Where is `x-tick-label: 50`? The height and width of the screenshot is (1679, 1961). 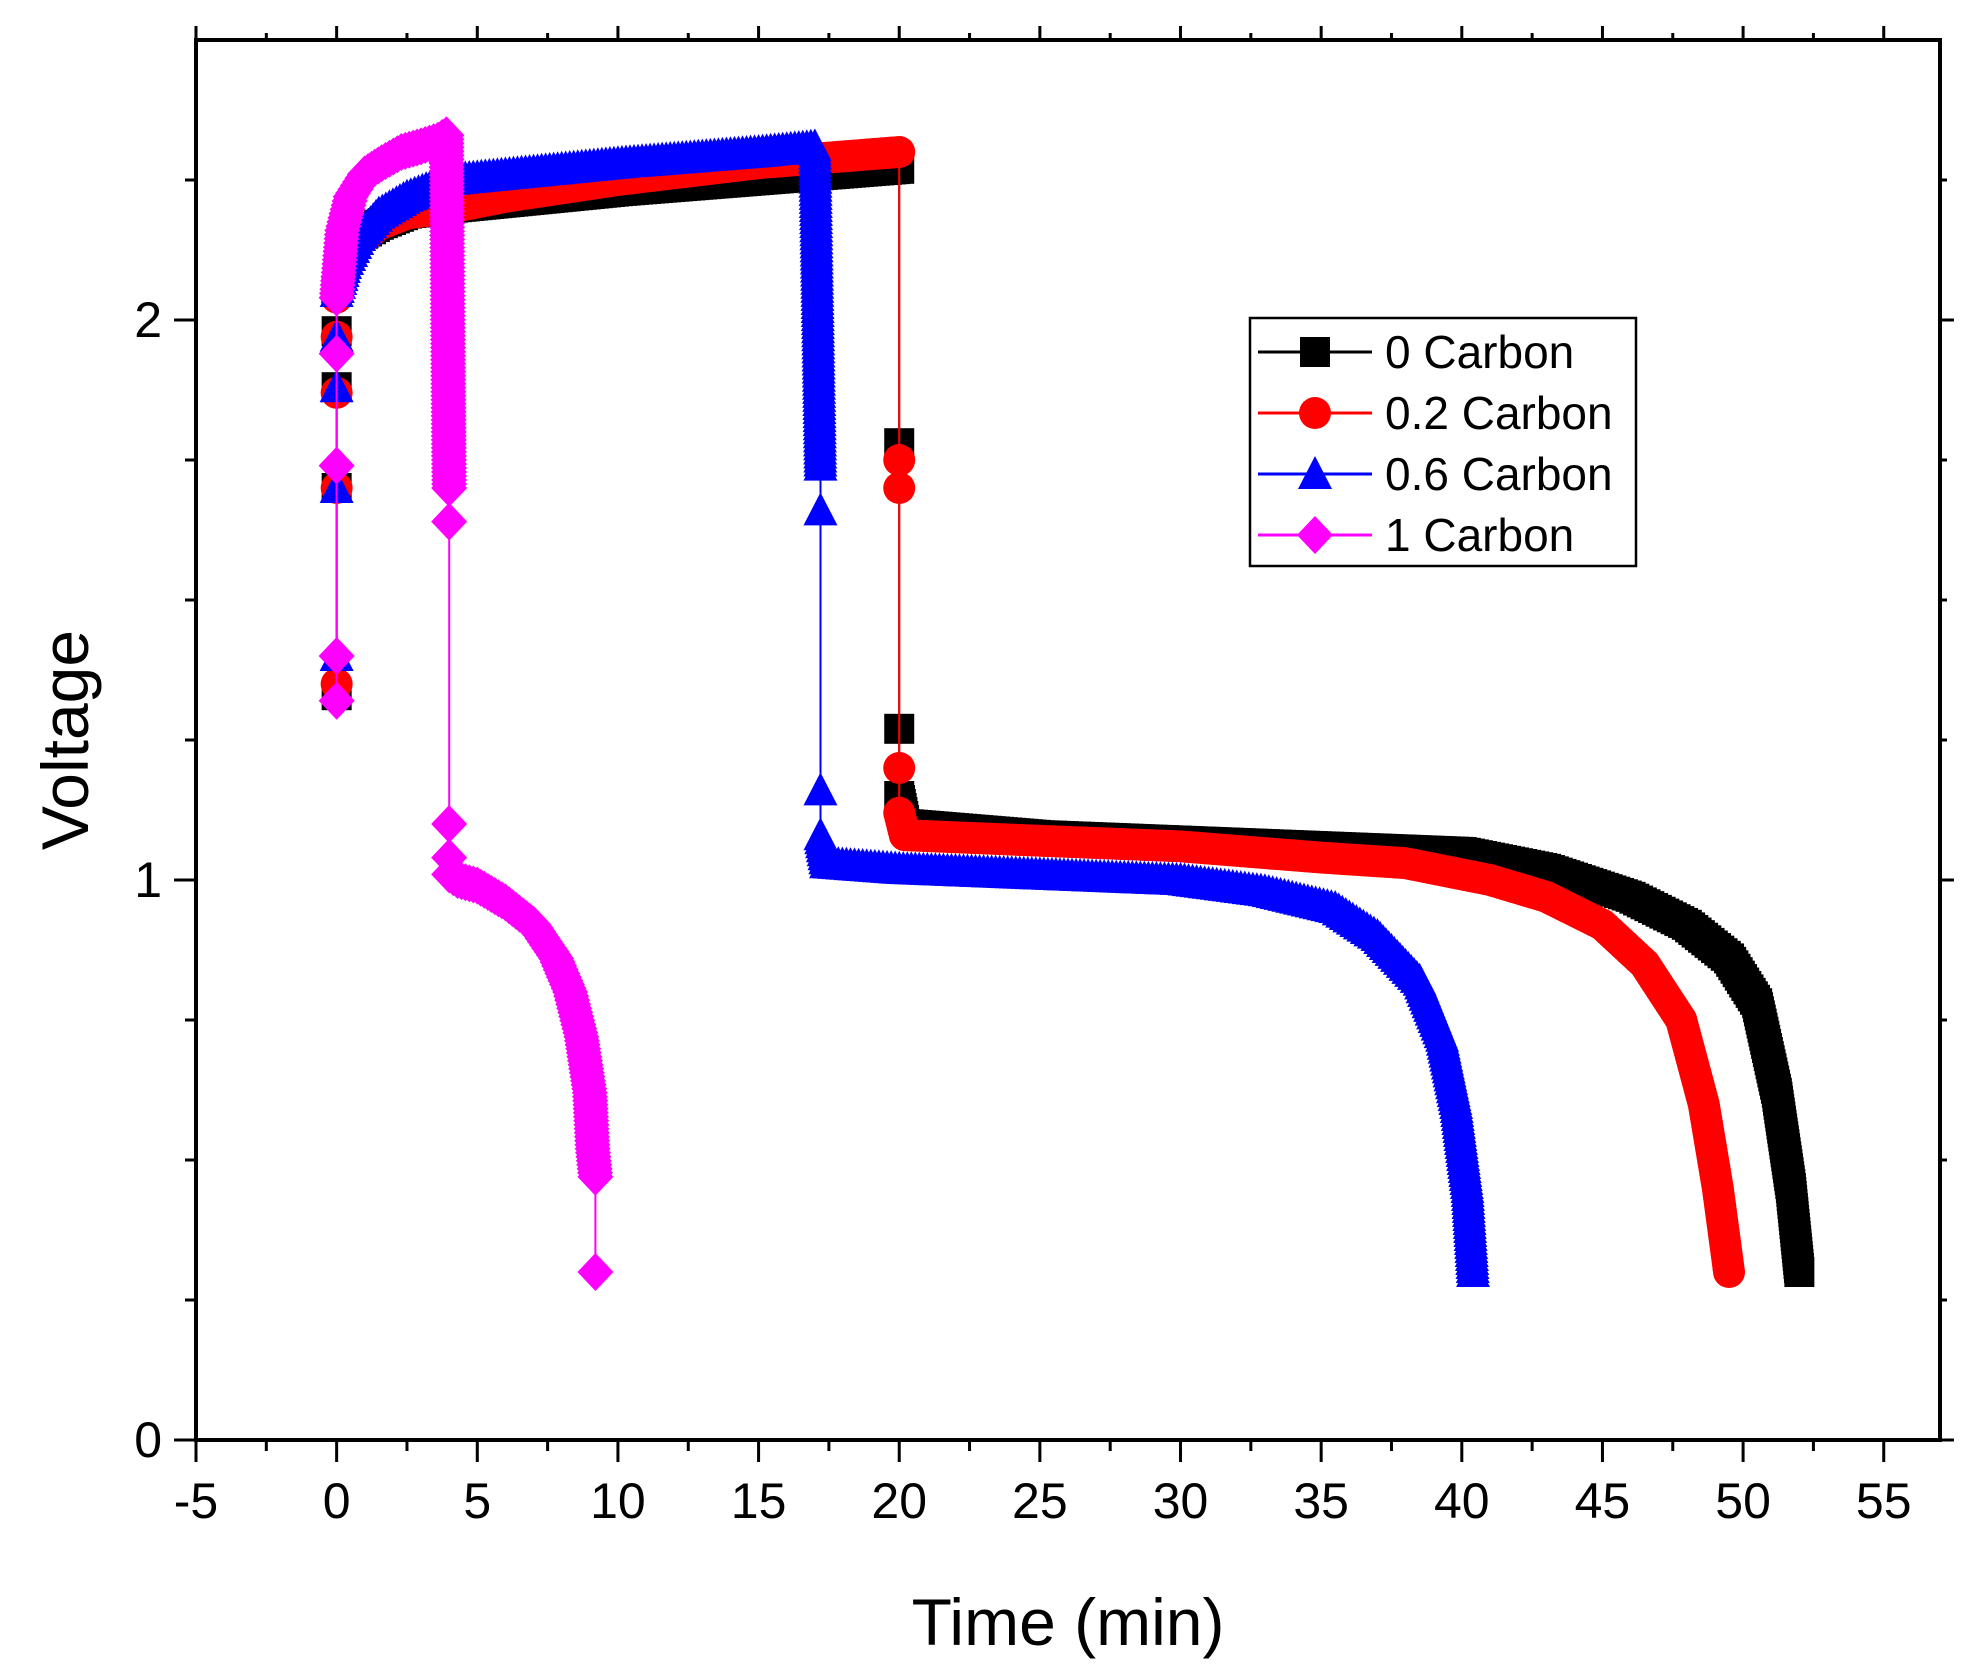 x-tick-label: 50 is located at coordinates (1743, 1501).